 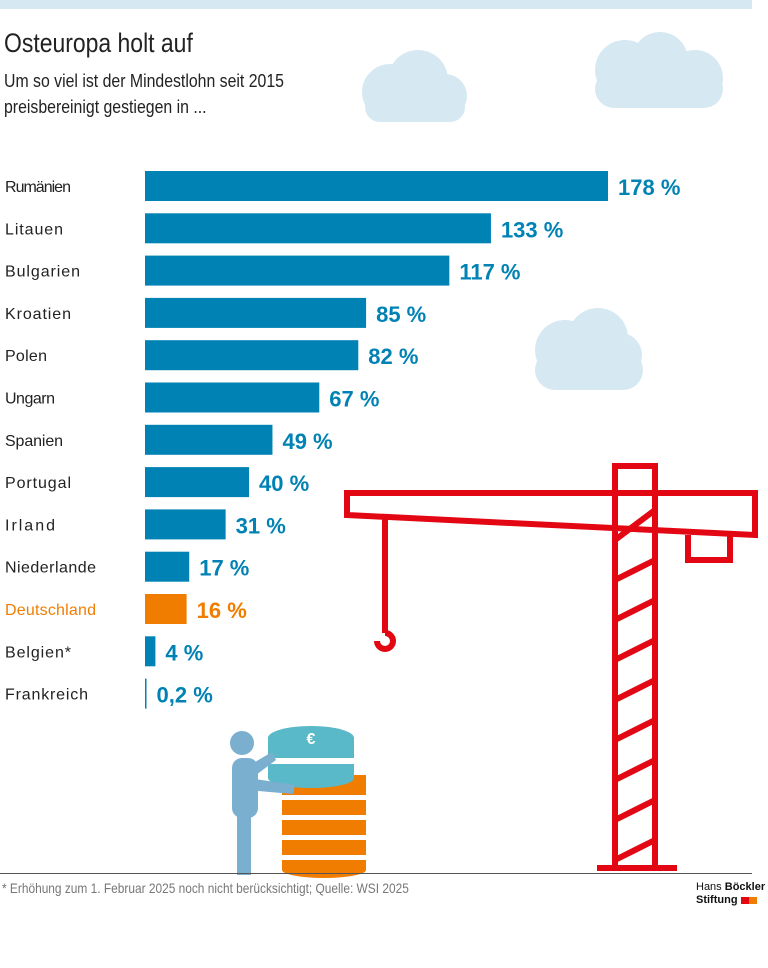 What do you see at coordinates (50, 568) in the screenshot?
I see `category-label: Niederlande` at bounding box center [50, 568].